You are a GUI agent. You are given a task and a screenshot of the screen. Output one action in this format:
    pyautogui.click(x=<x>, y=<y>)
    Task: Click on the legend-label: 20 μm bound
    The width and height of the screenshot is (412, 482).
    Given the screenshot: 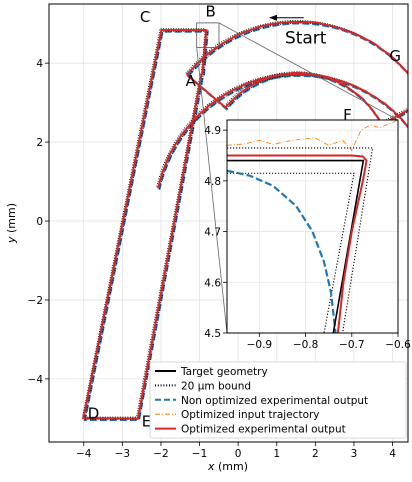 What is the action you would take?
    pyautogui.click(x=216, y=386)
    